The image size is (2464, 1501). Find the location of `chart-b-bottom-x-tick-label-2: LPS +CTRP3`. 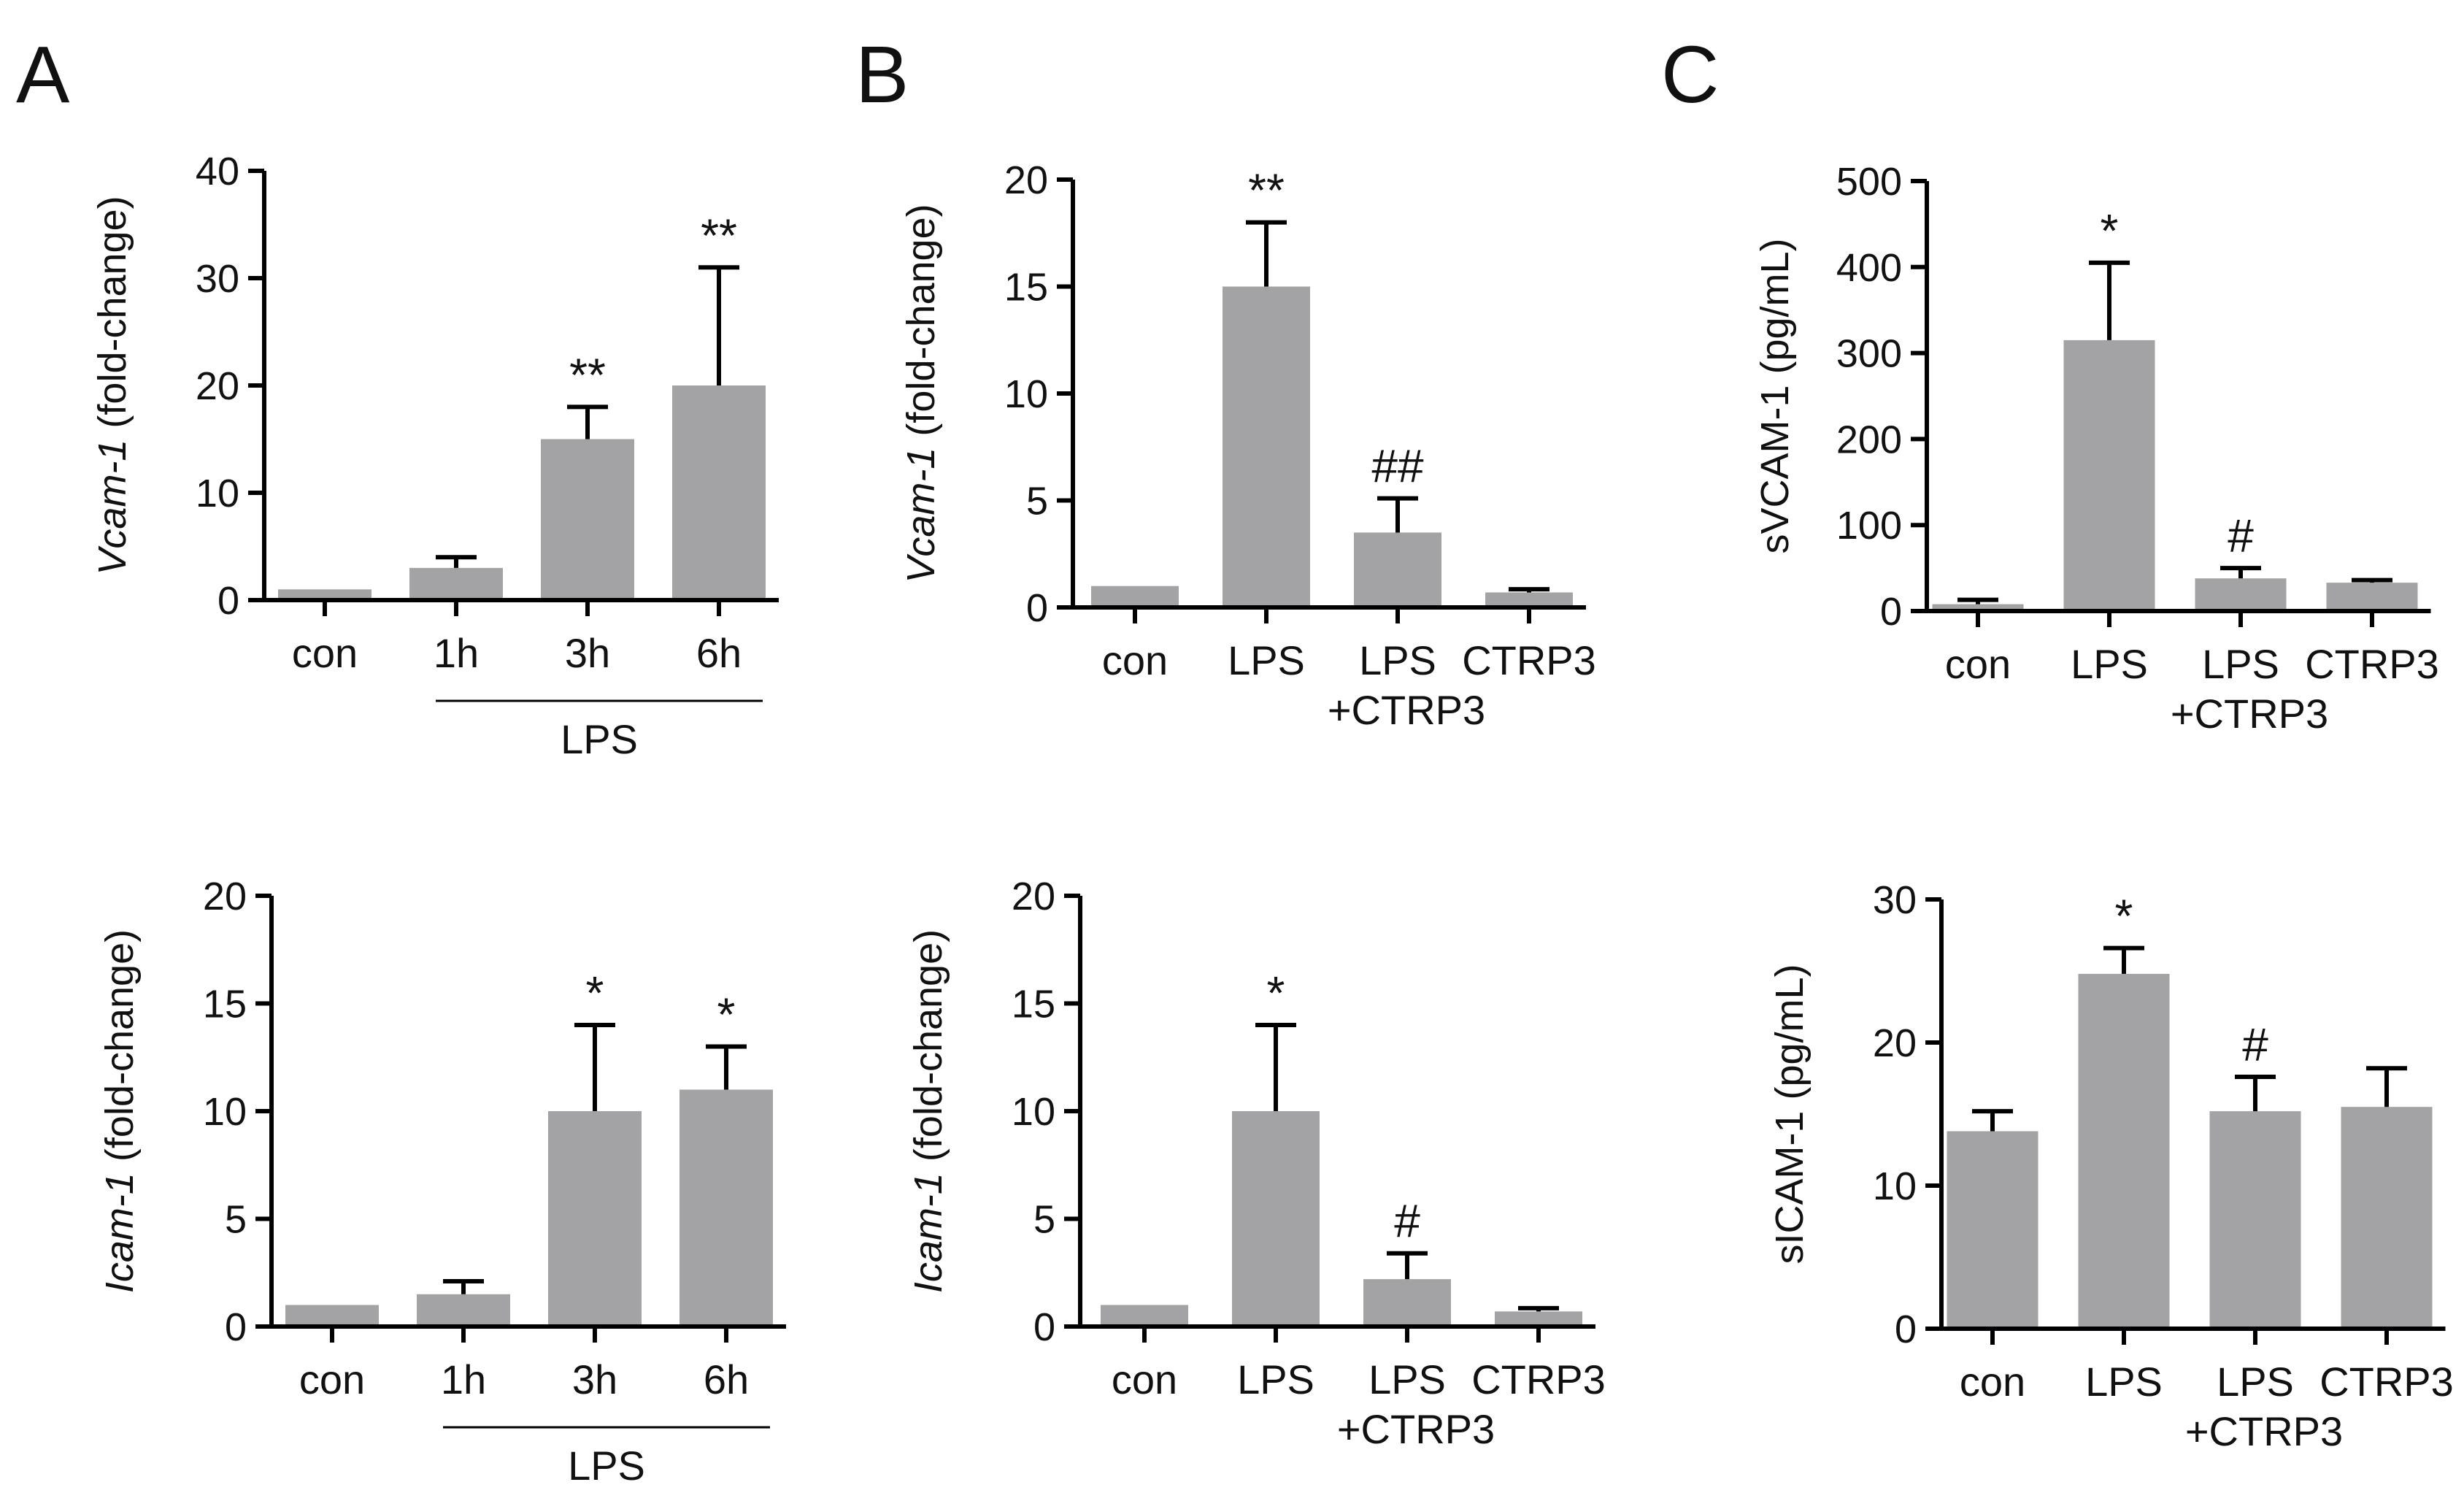

chart-b-bottom-x-tick-label-2: LPS +CTRP3 is located at coordinates (1416, 1404).